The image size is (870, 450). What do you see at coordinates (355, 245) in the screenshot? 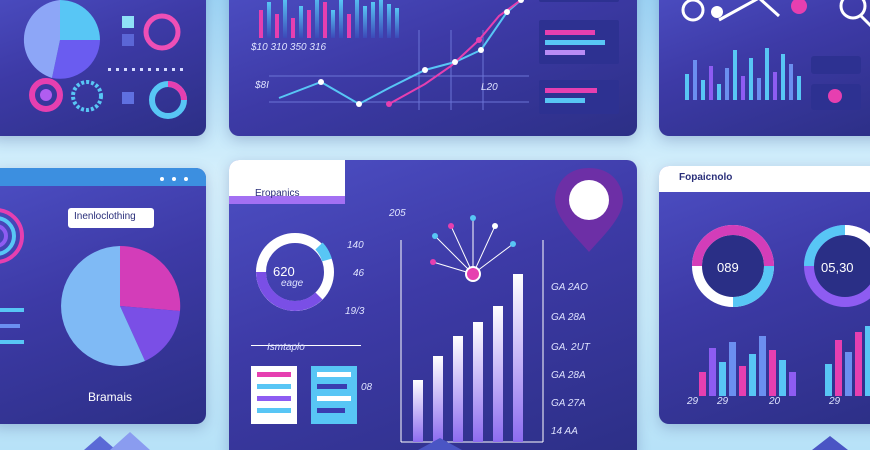
I see `stat-label: 140` at bounding box center [355, 245].